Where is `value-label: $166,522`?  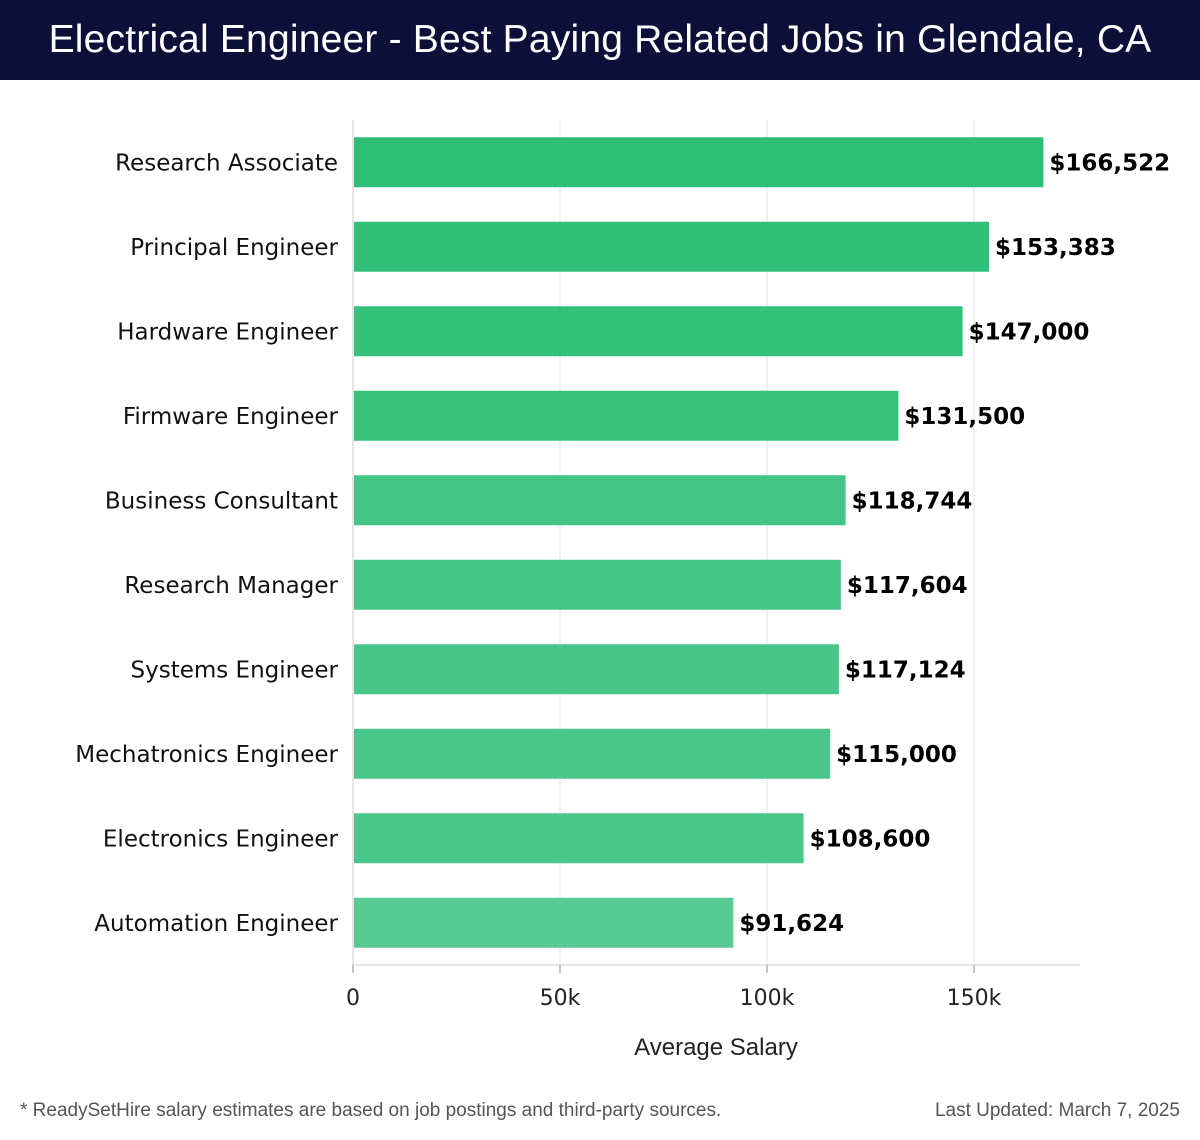 value-label: $166,522 is located at coordinates (1109, 163).